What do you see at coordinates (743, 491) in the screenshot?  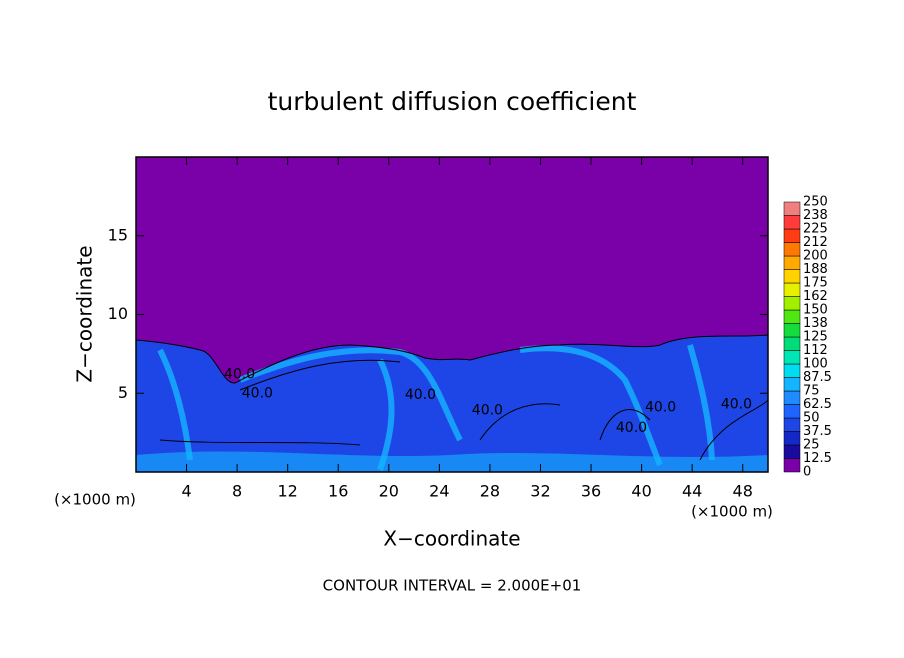 I see `x-tick-label: 48` at bounding box center [743, 491].